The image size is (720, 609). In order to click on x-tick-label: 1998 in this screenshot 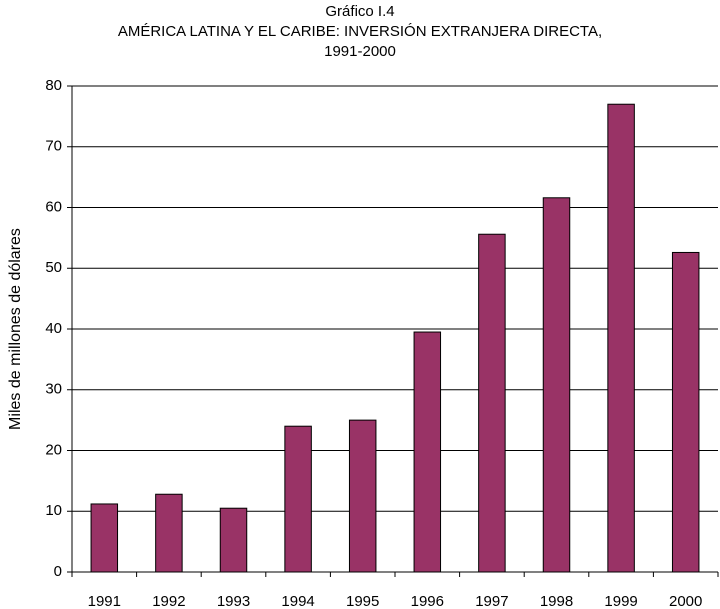, I will do `click(556, 601)`.